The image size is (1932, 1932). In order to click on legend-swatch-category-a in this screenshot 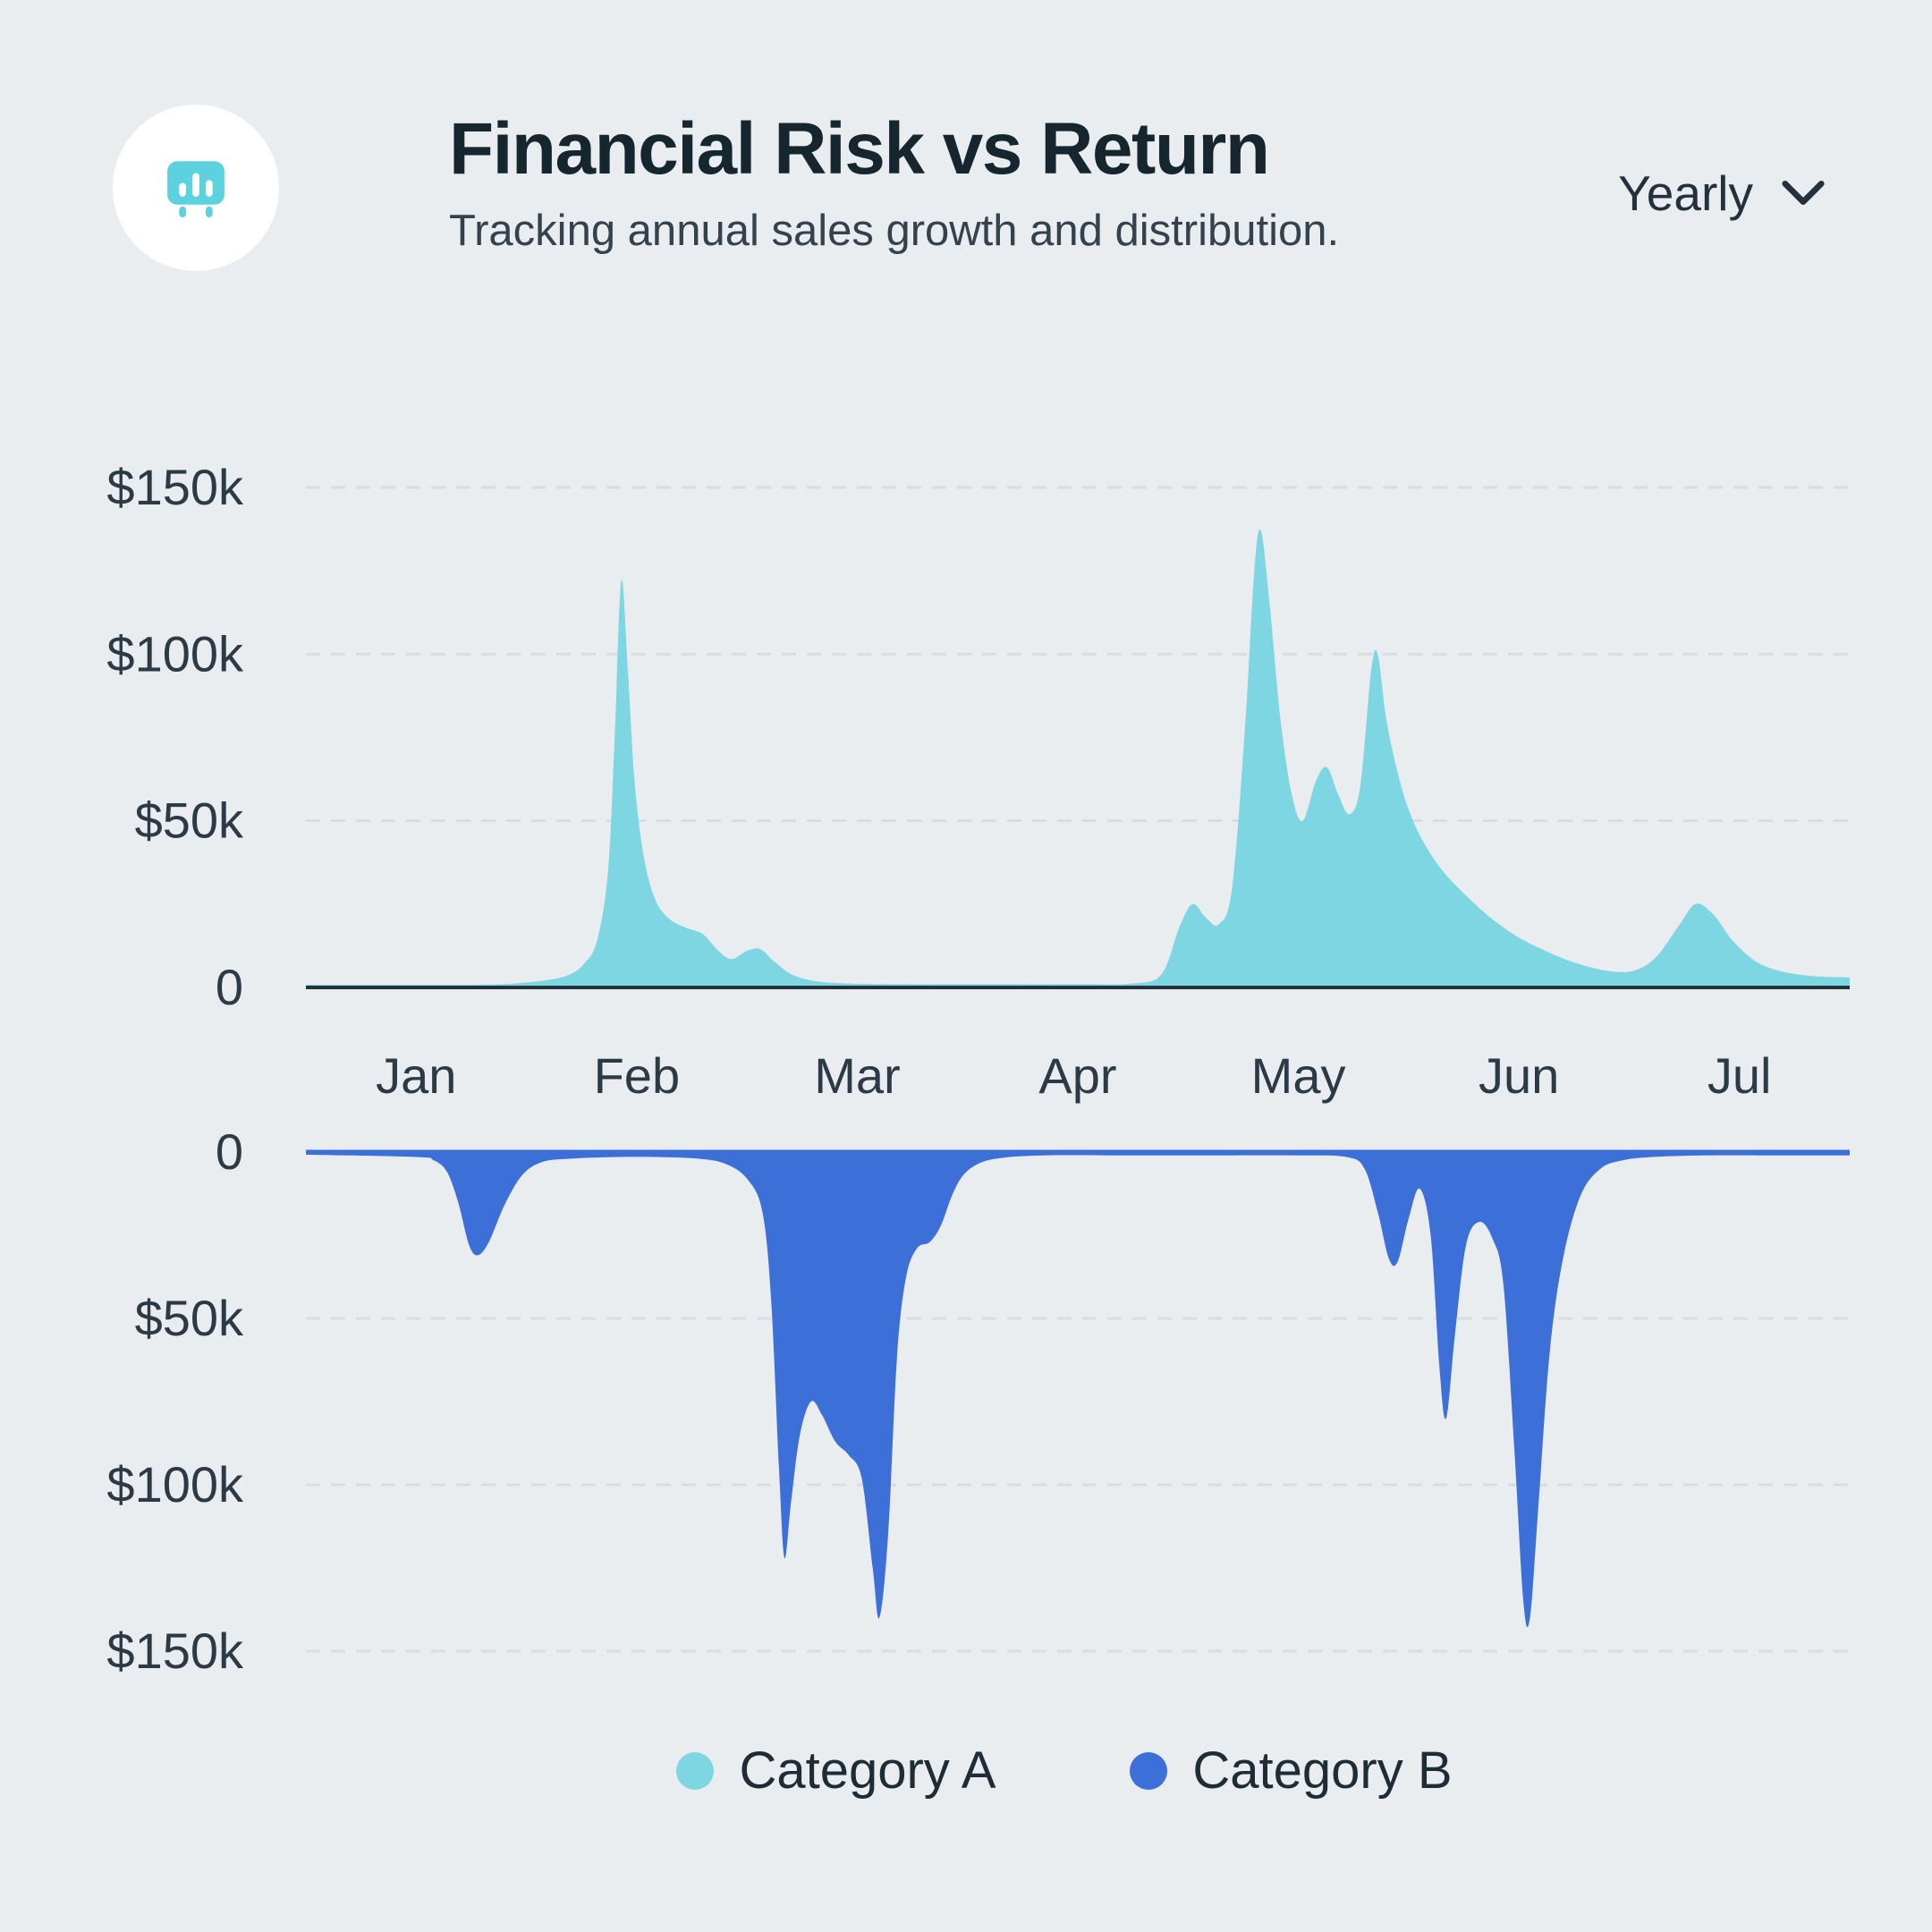, I will do `click(695, 1770)`.